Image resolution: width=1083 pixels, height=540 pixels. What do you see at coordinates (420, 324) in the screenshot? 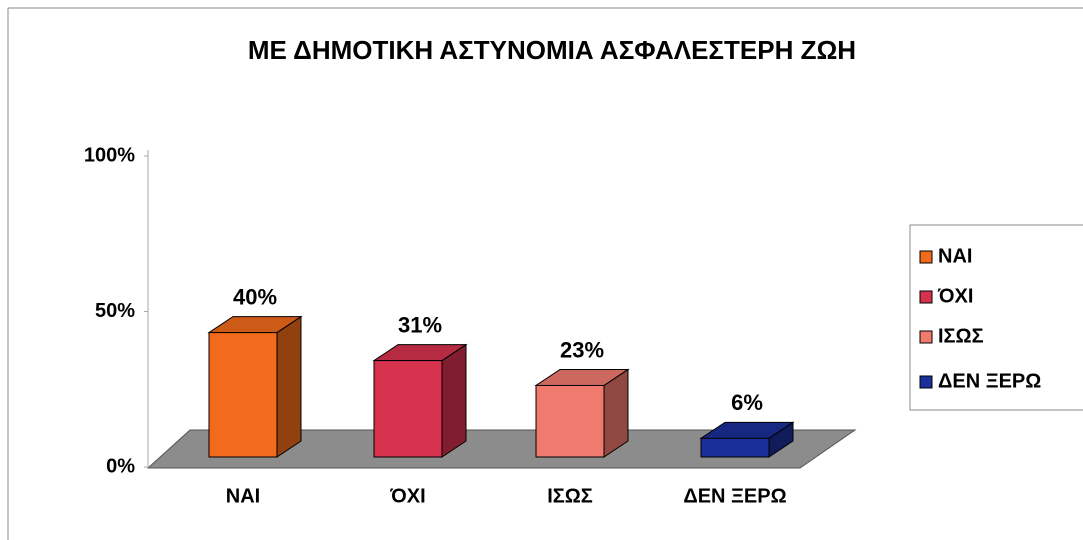
I see `value-label: 31%` at bounding box center [420, 324].